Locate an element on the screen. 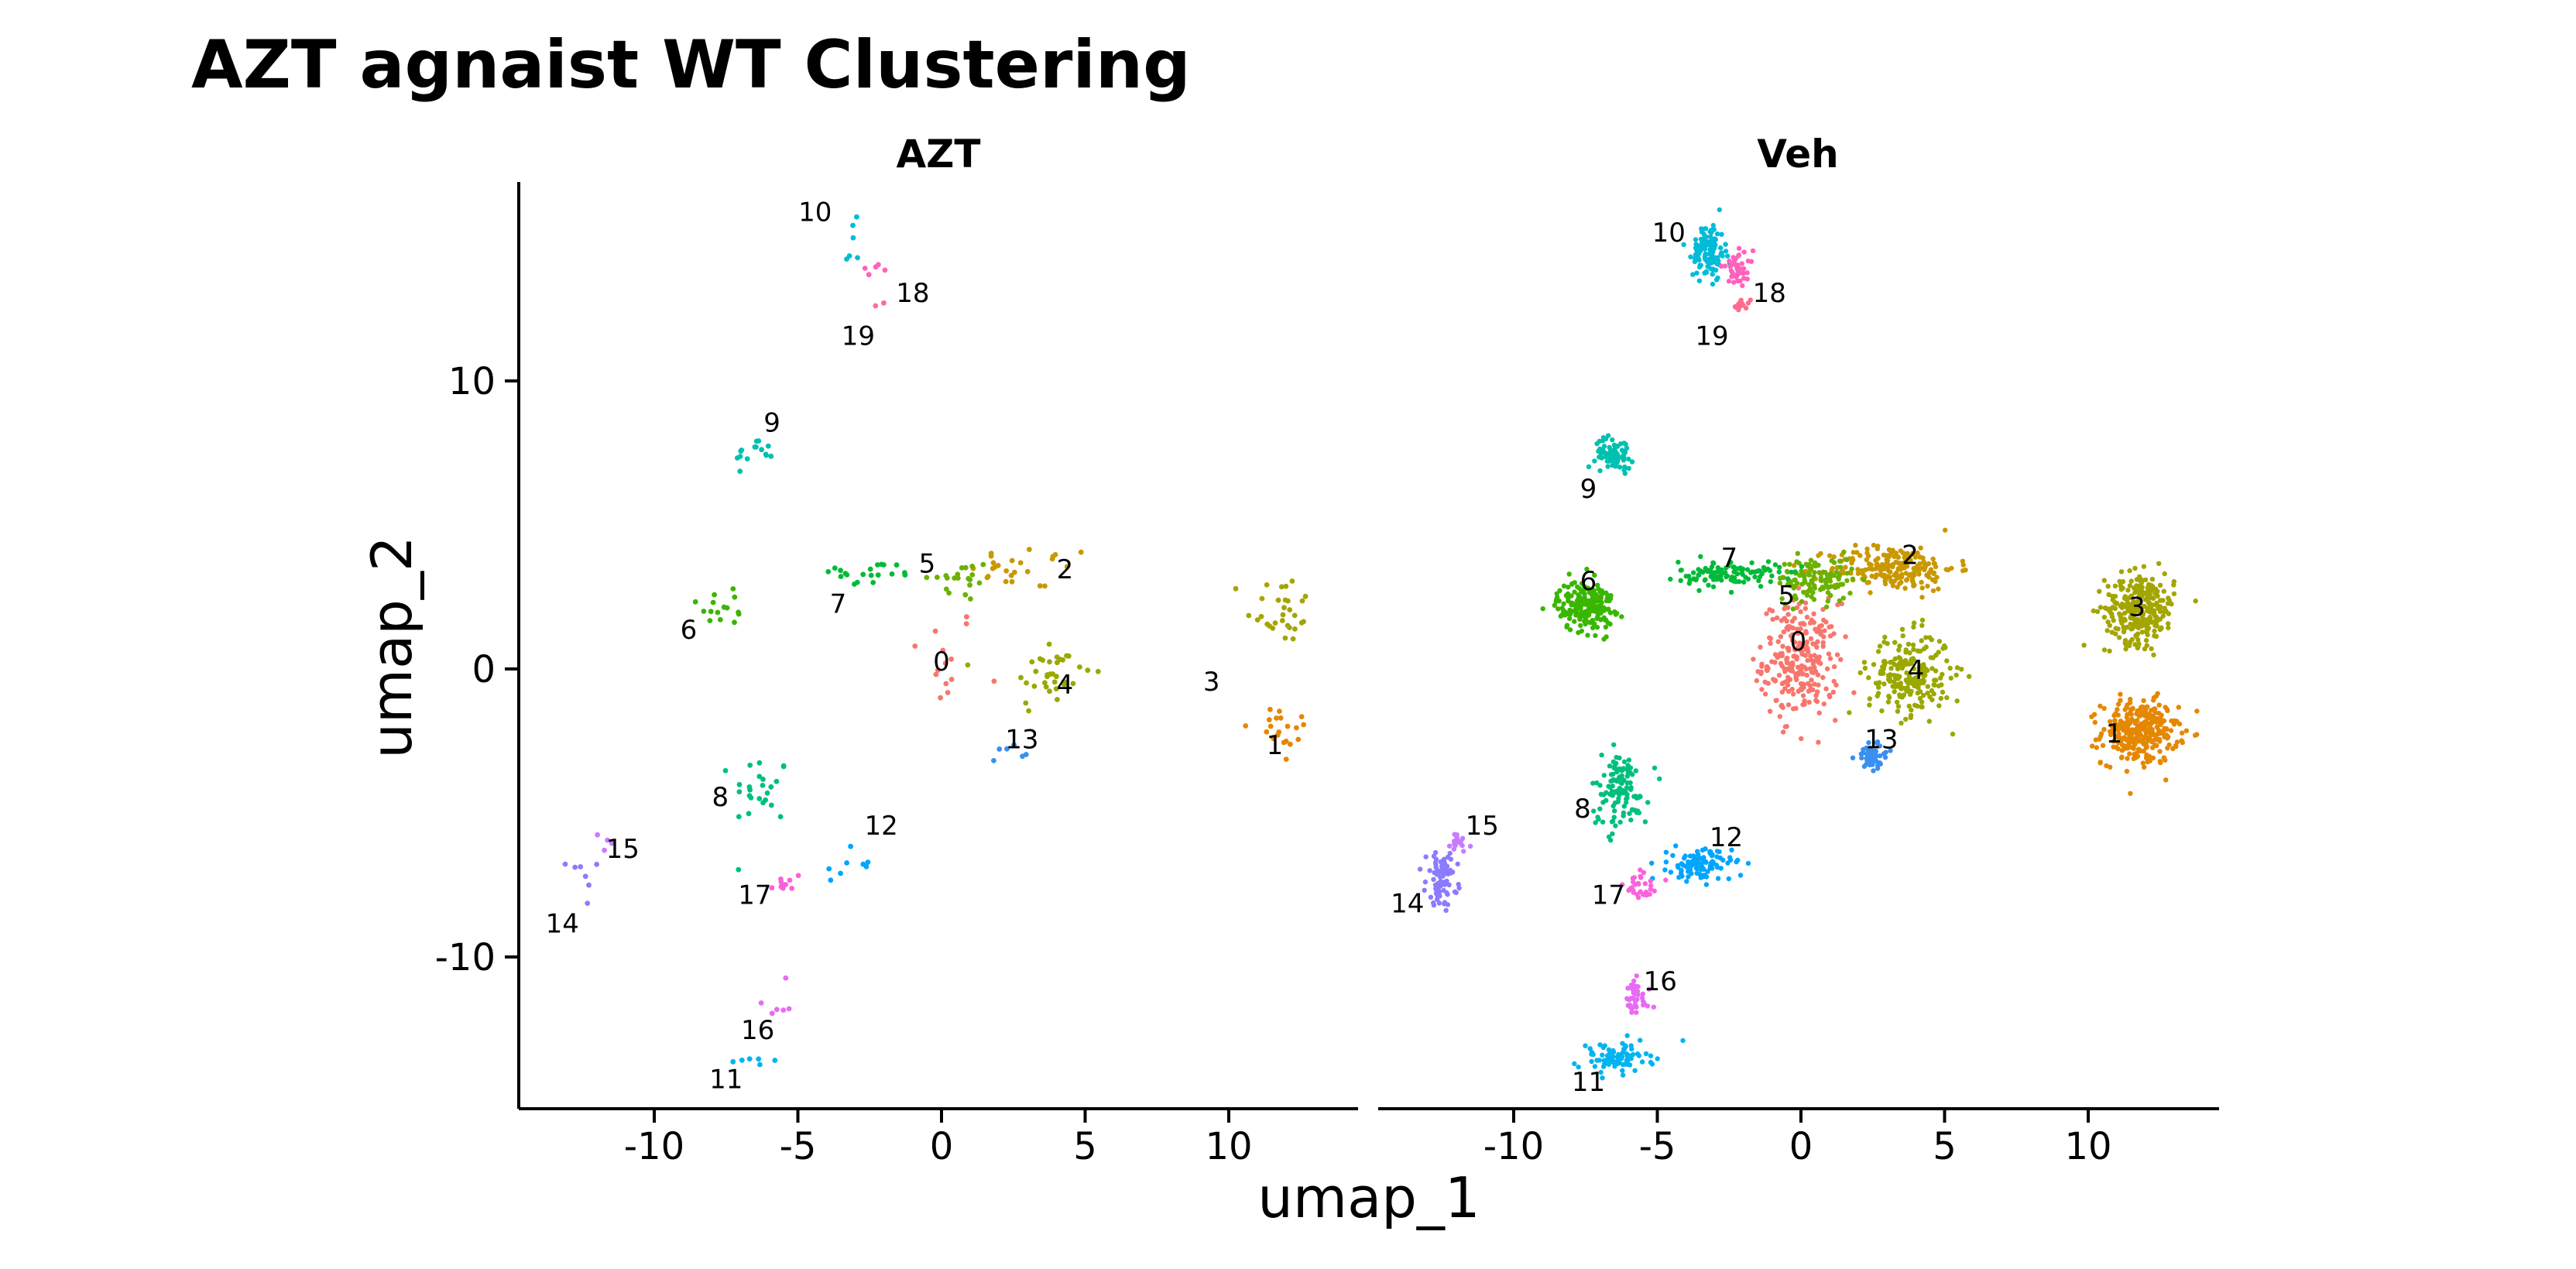 This screenshot has height=1269, width=2576. cluster-label-13: 13 is located at coordinates (1021, 740).